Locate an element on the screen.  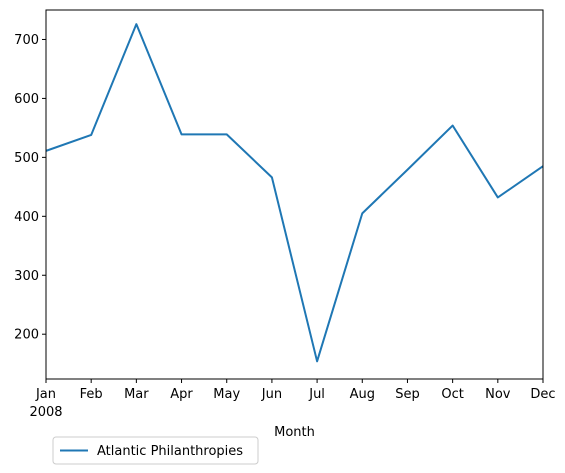
x-tick-label: Jun is located at coordinates (271, 394).